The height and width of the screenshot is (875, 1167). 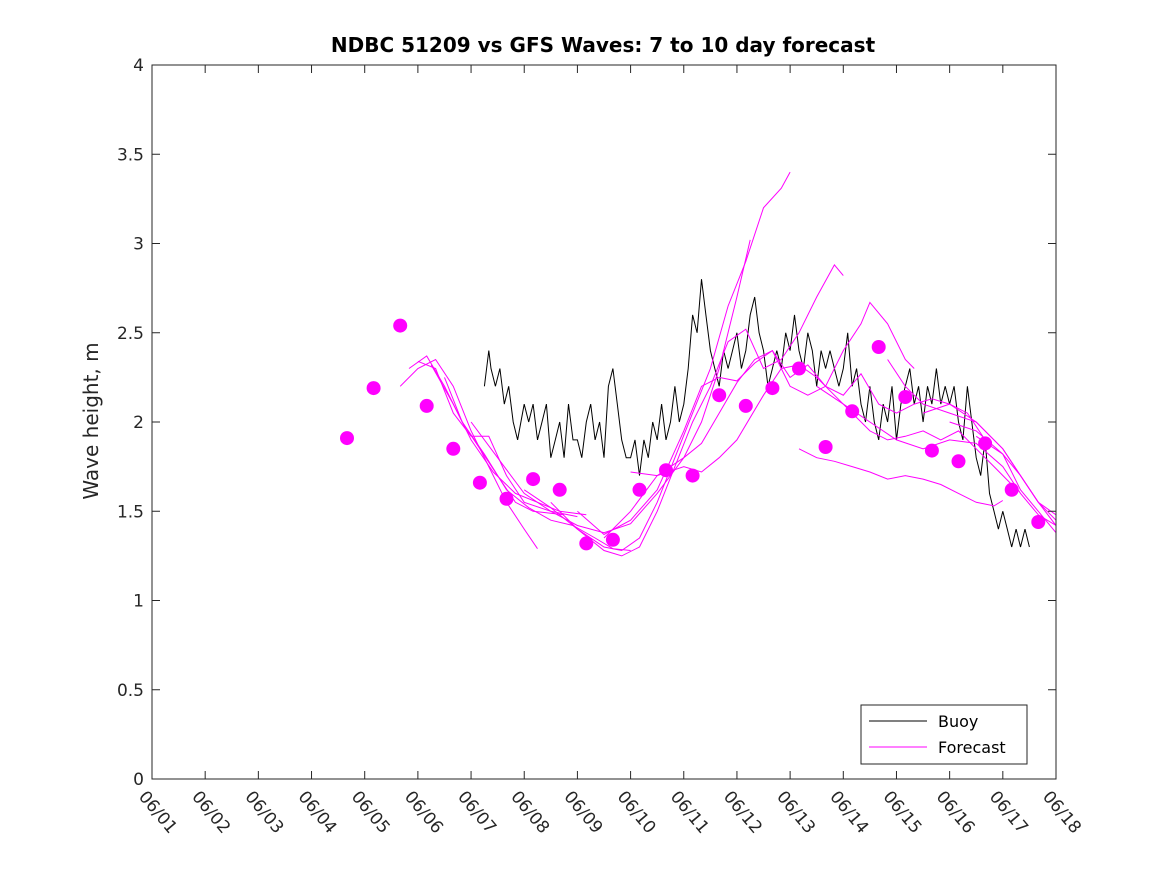 What do you see at coordinates (130, 512) in the screenshot?
I see `y-tick-label: 1.5` at bounding box center [130, 512].